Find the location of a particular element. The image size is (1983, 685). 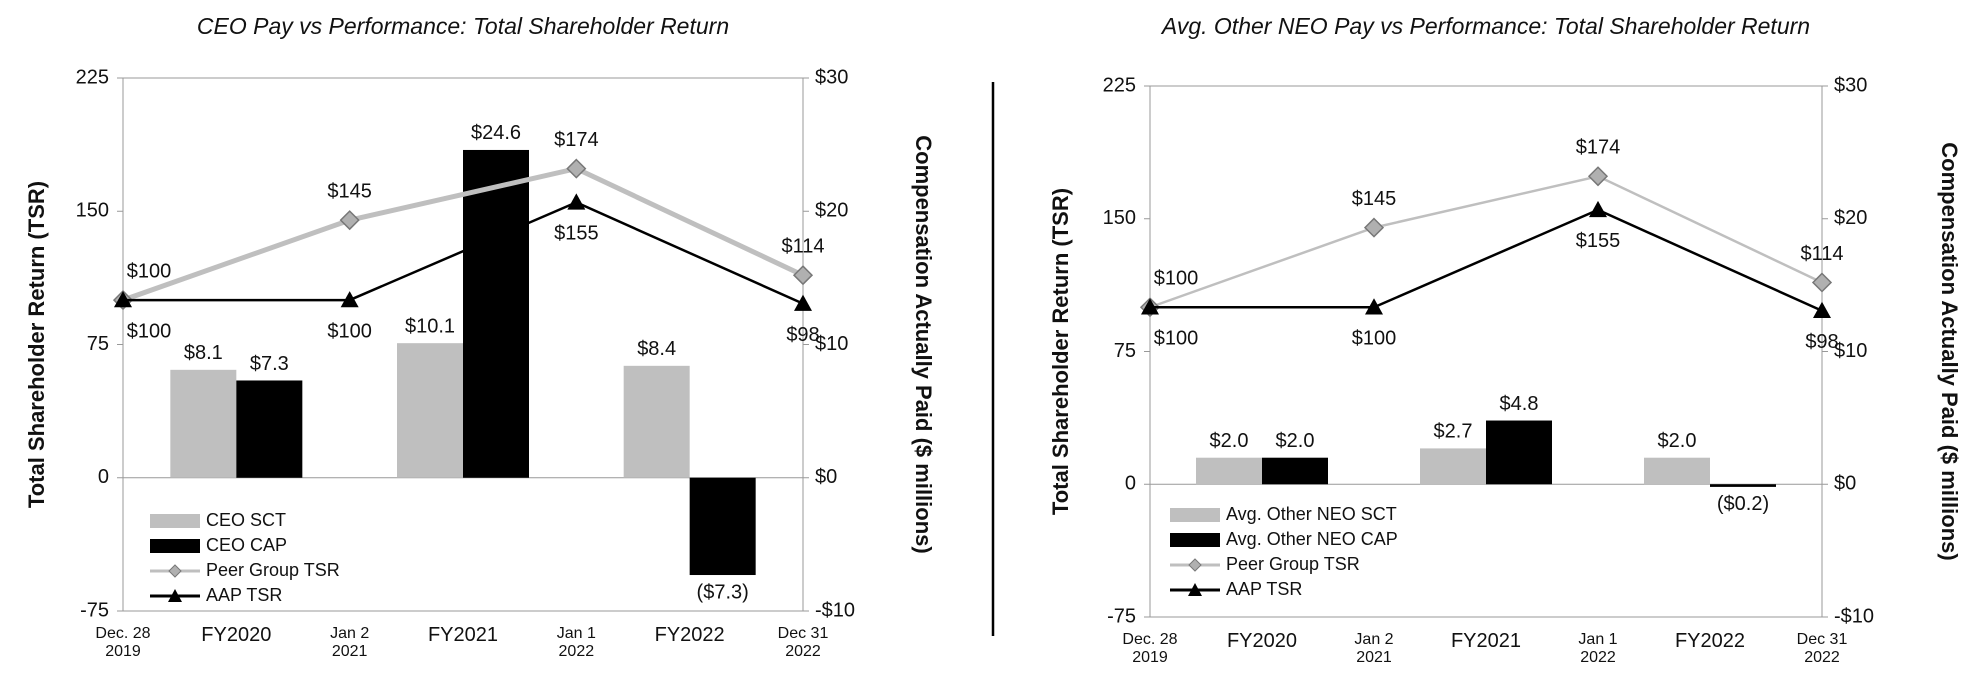

bar-label: ($7.3) is located at coordinates (723, 592).